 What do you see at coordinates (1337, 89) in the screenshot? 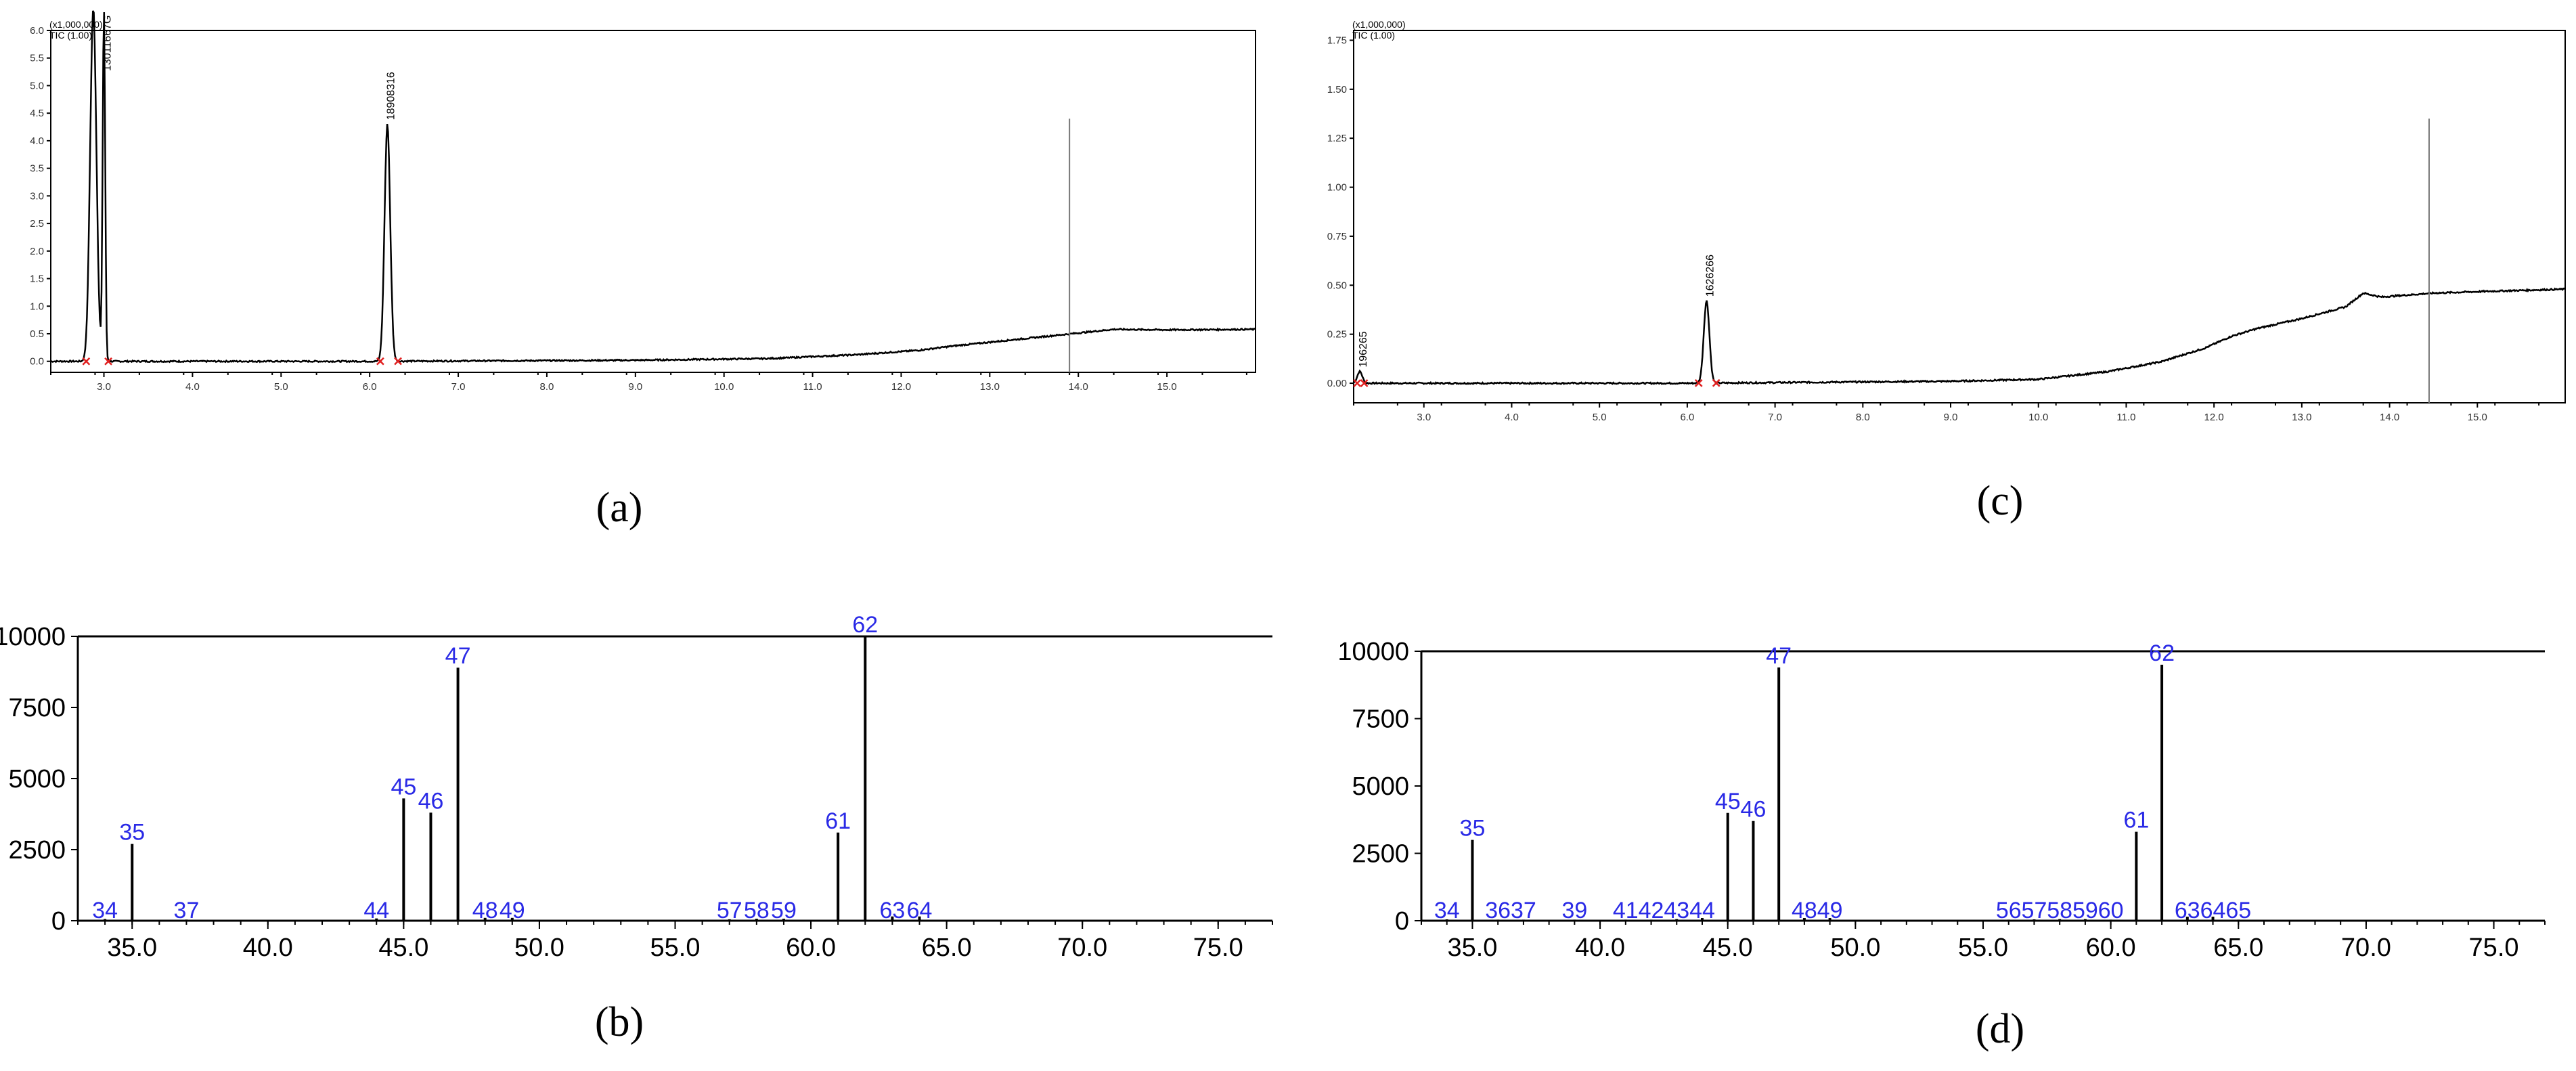
I see `y-tick-label: 1.50` at bounding box center [1337, 89].